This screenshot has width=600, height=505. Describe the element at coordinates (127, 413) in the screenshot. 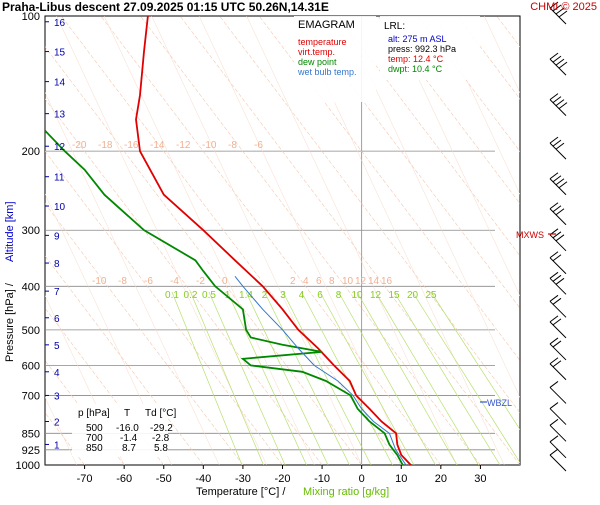

I see `table-header-t: T` at that location.